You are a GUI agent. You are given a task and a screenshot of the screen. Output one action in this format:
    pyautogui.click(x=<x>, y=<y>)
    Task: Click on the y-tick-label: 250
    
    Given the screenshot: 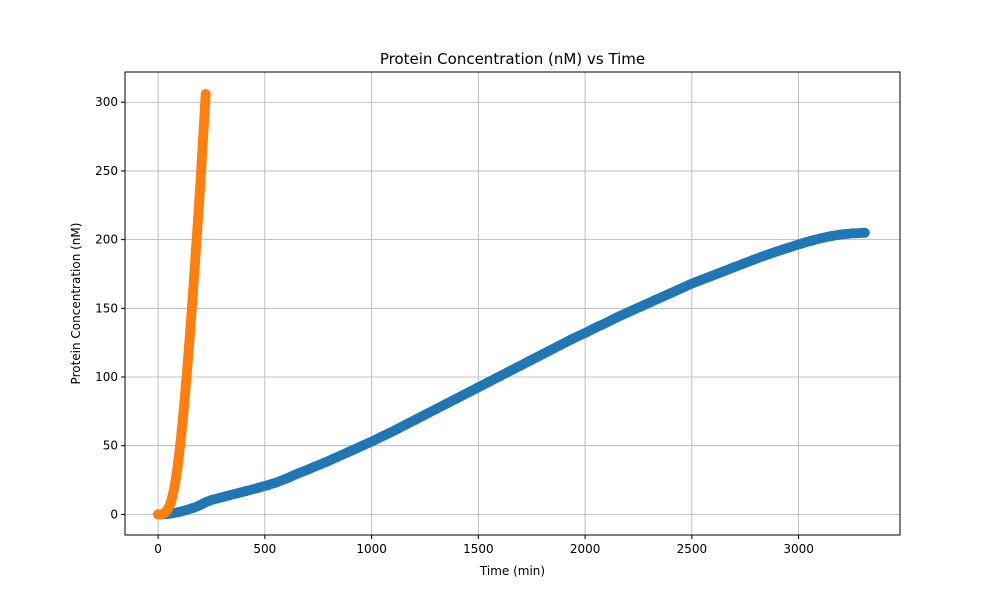 What is the action you would take?
    pyautogui.click(x=106, y=171)
    